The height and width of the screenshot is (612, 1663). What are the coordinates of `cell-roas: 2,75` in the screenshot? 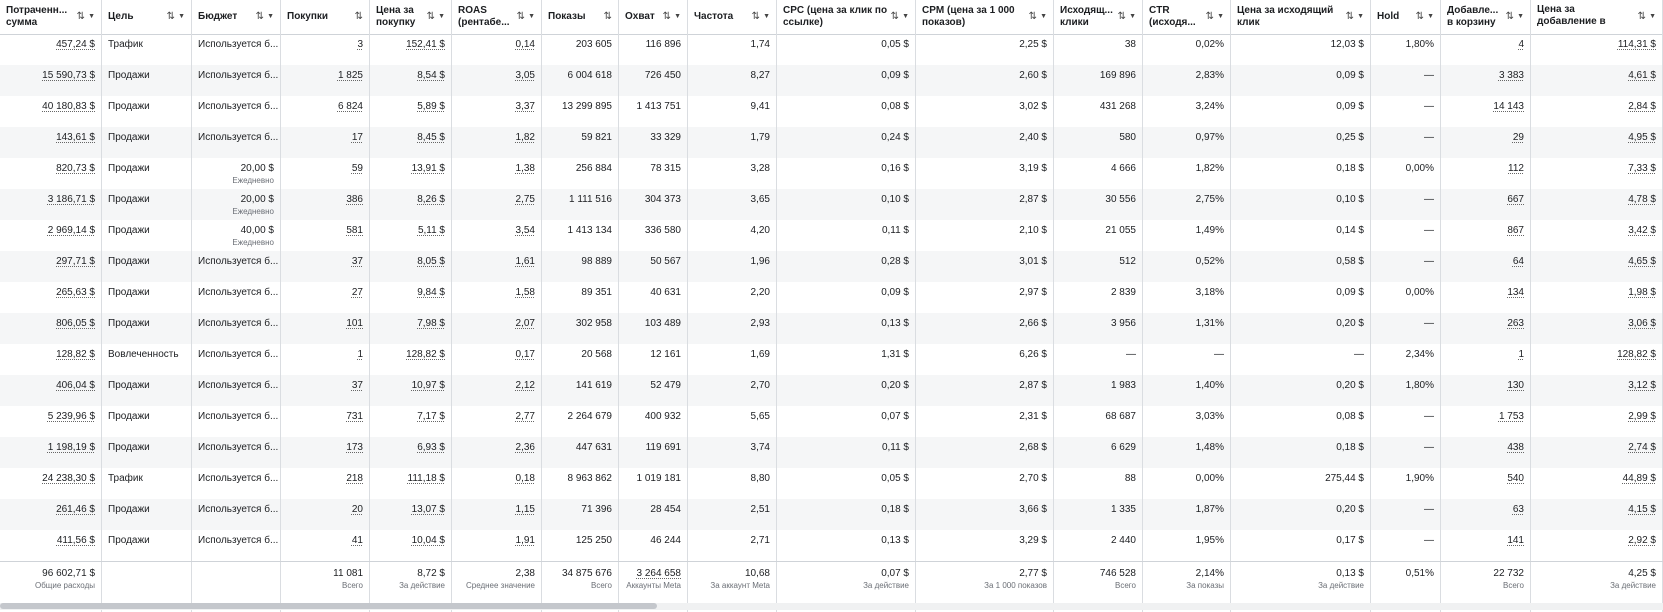 It's located at (497, 204).